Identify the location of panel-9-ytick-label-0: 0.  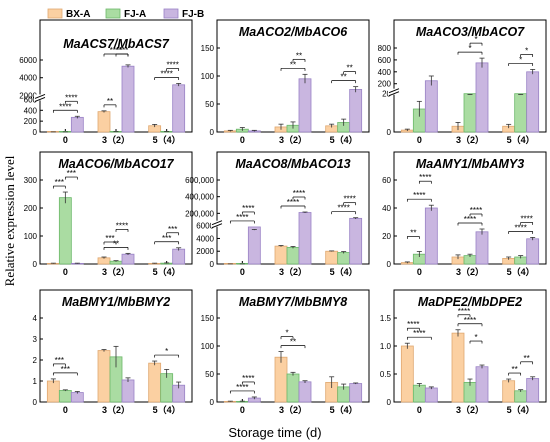
(389, 402).